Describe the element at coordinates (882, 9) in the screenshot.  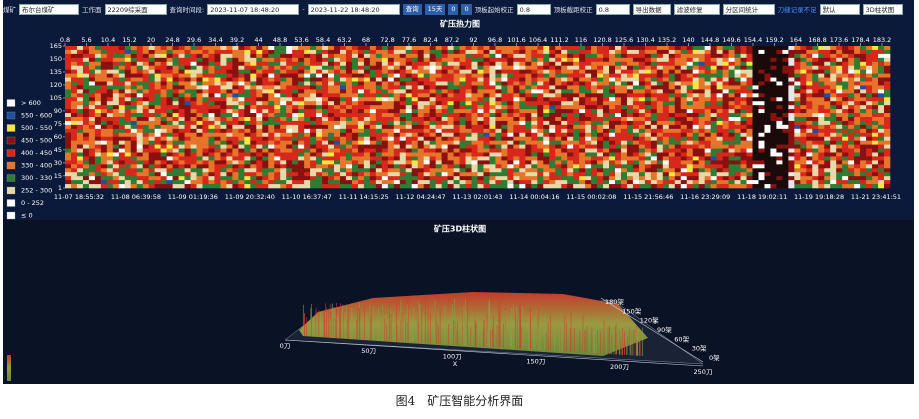
I see `select: 3D柱状图` at that location.